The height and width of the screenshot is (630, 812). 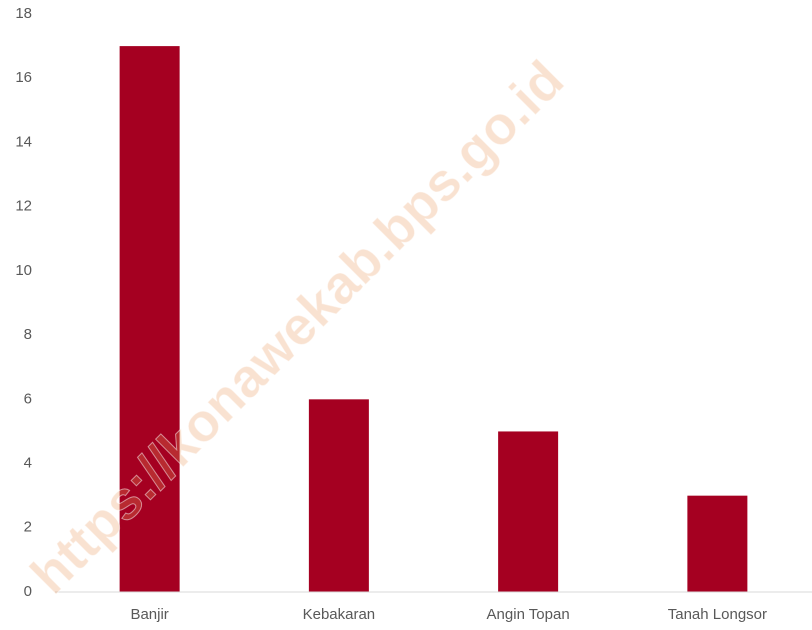 I want to click on y-tick-label: 6, so click(x=28, y=398).